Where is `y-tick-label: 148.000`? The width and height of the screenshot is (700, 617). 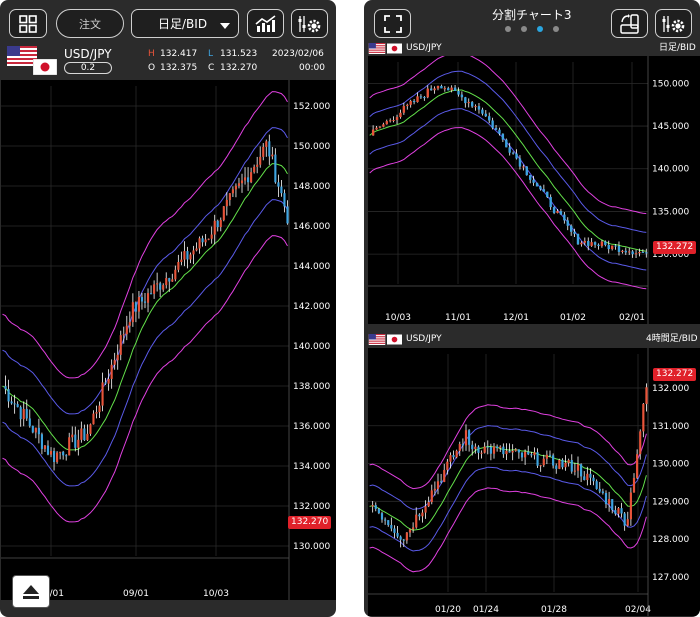
y-tick-label: 148.000 is located at coordinates (311, 187).